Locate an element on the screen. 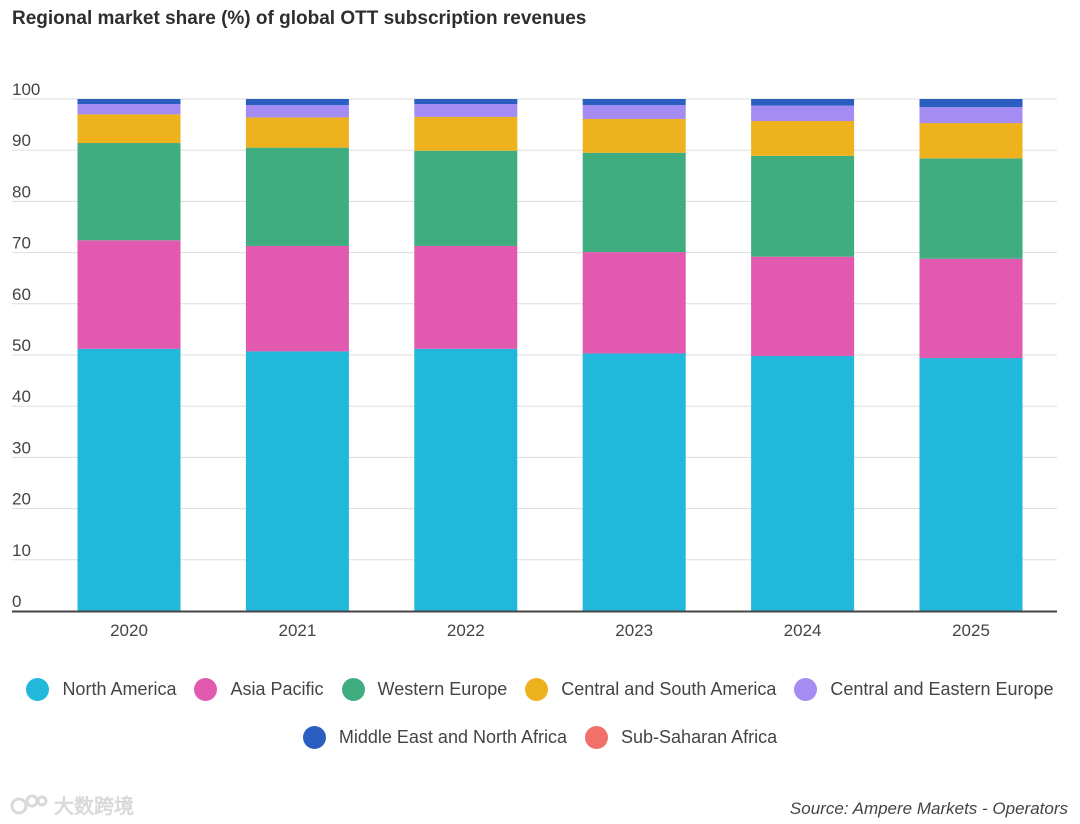 The width and height of the screenshot is (1080, 824). legend-item: North America is located at coordinates (101, 689).